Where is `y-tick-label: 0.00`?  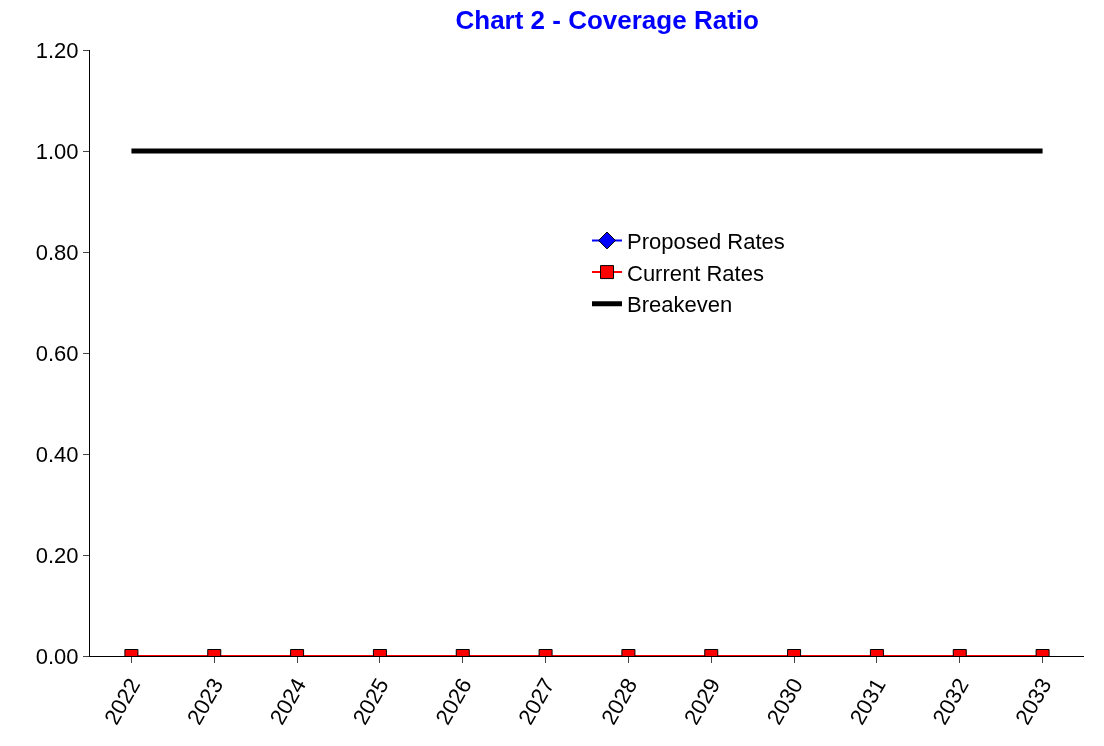 y-tick-label: 0.00 is located at coordinates (57, 656).